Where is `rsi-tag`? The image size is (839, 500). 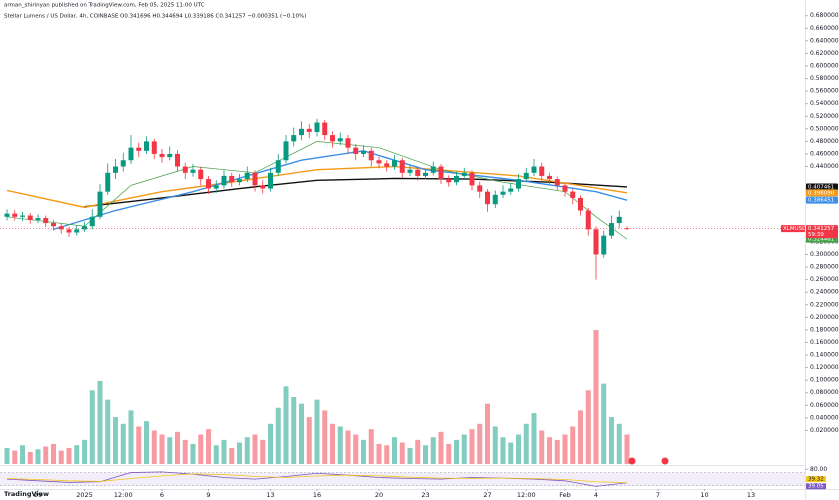 rsi-tag is located at coordinates (816, 479).